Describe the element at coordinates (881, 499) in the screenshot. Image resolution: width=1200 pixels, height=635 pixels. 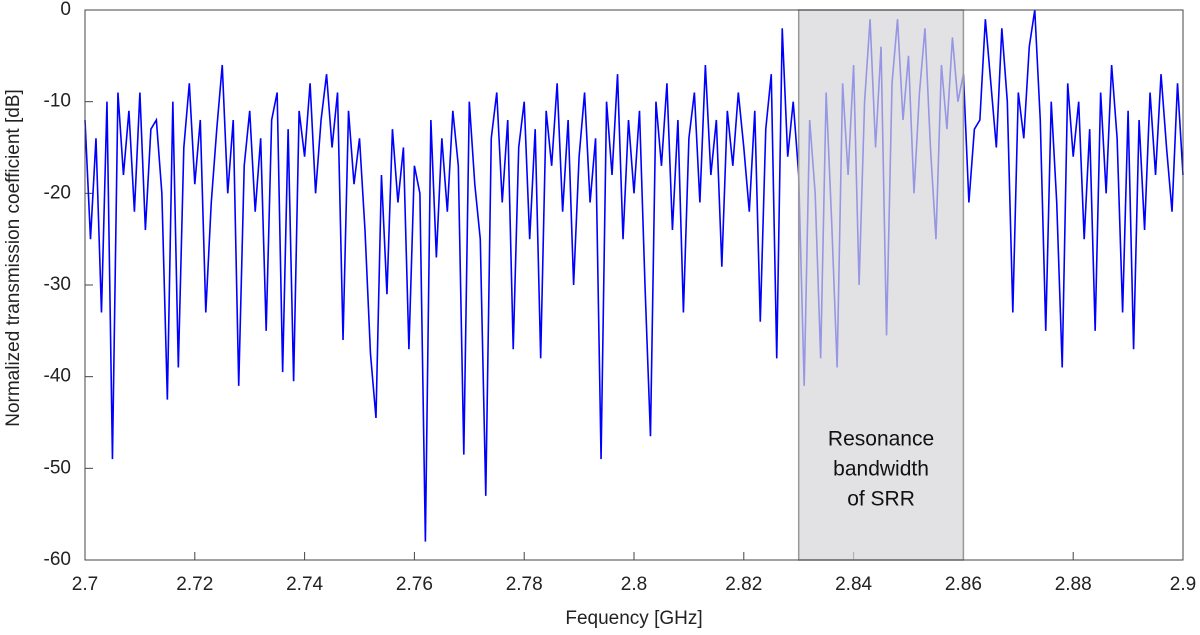
I see `annotation: of SRR` at that location.